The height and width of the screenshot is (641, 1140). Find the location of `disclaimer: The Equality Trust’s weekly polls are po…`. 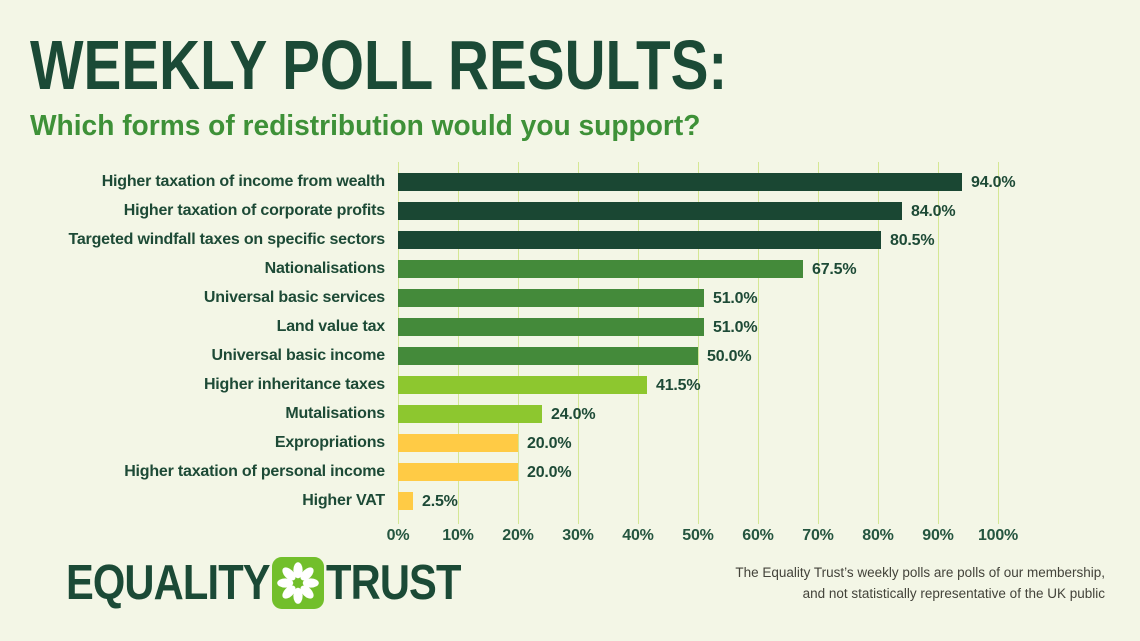

disclaimer: The Equality Trust’s weekly polls are po… is located at coordinates (920, 583).